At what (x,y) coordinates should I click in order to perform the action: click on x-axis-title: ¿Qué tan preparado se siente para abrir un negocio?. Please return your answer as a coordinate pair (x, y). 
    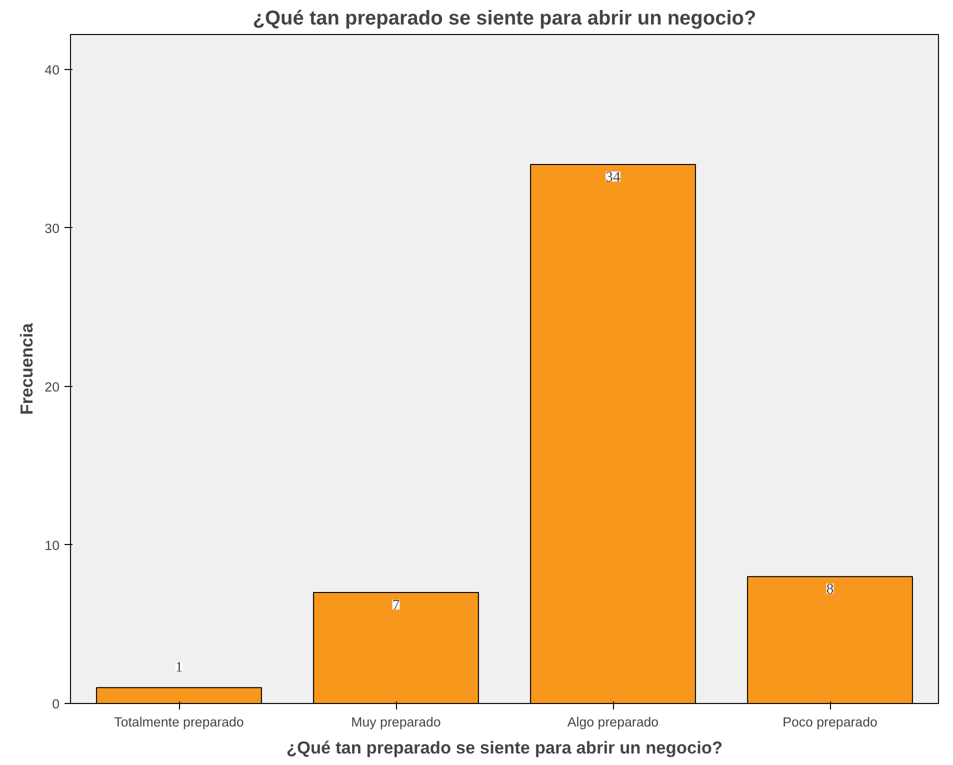
    Looking at the image, I should click on (504, 748).